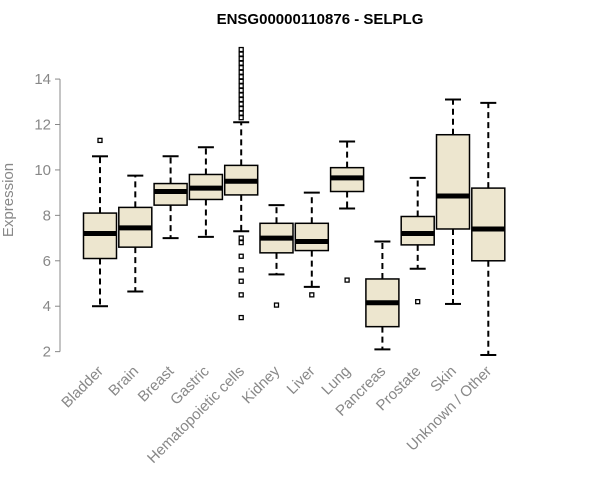  I want to click on x-tick-label: Bladder, so click(82, 387).